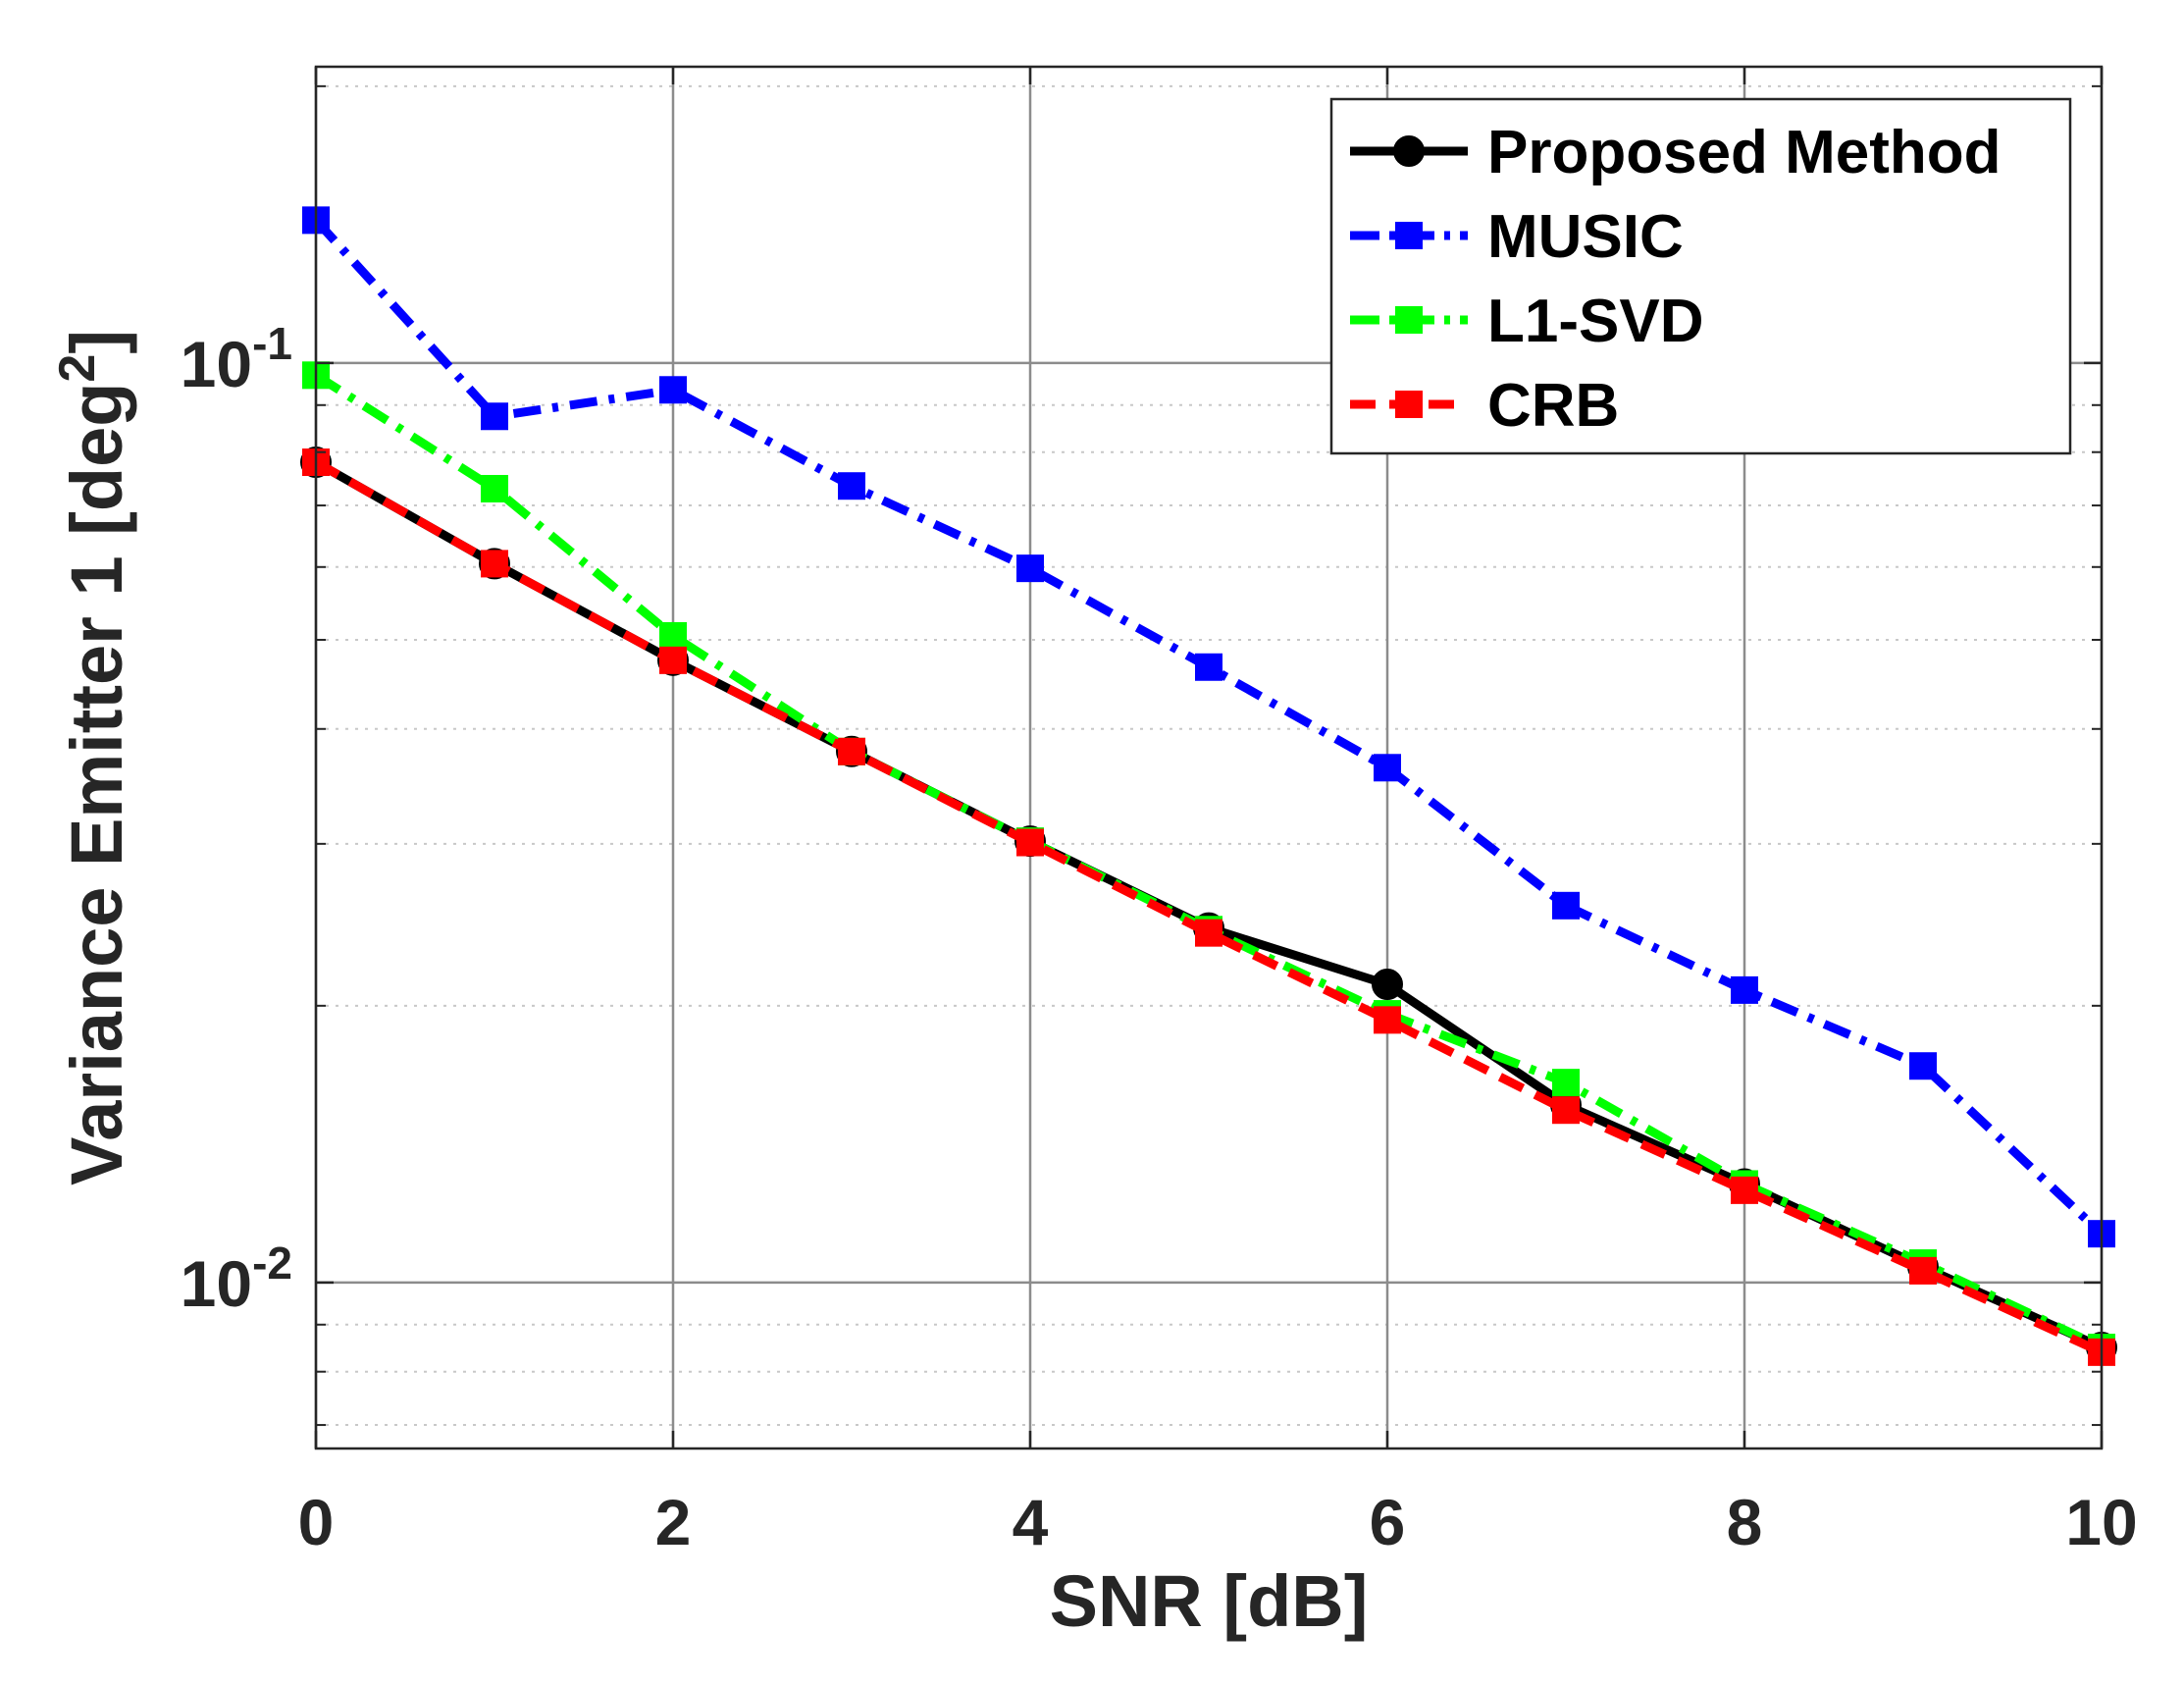 This screenshot has width=2184, height=1685. Describe the element at coordinates (96, 342) in the screenshot. I see `y-axis-title-suffix: ]` at that location.